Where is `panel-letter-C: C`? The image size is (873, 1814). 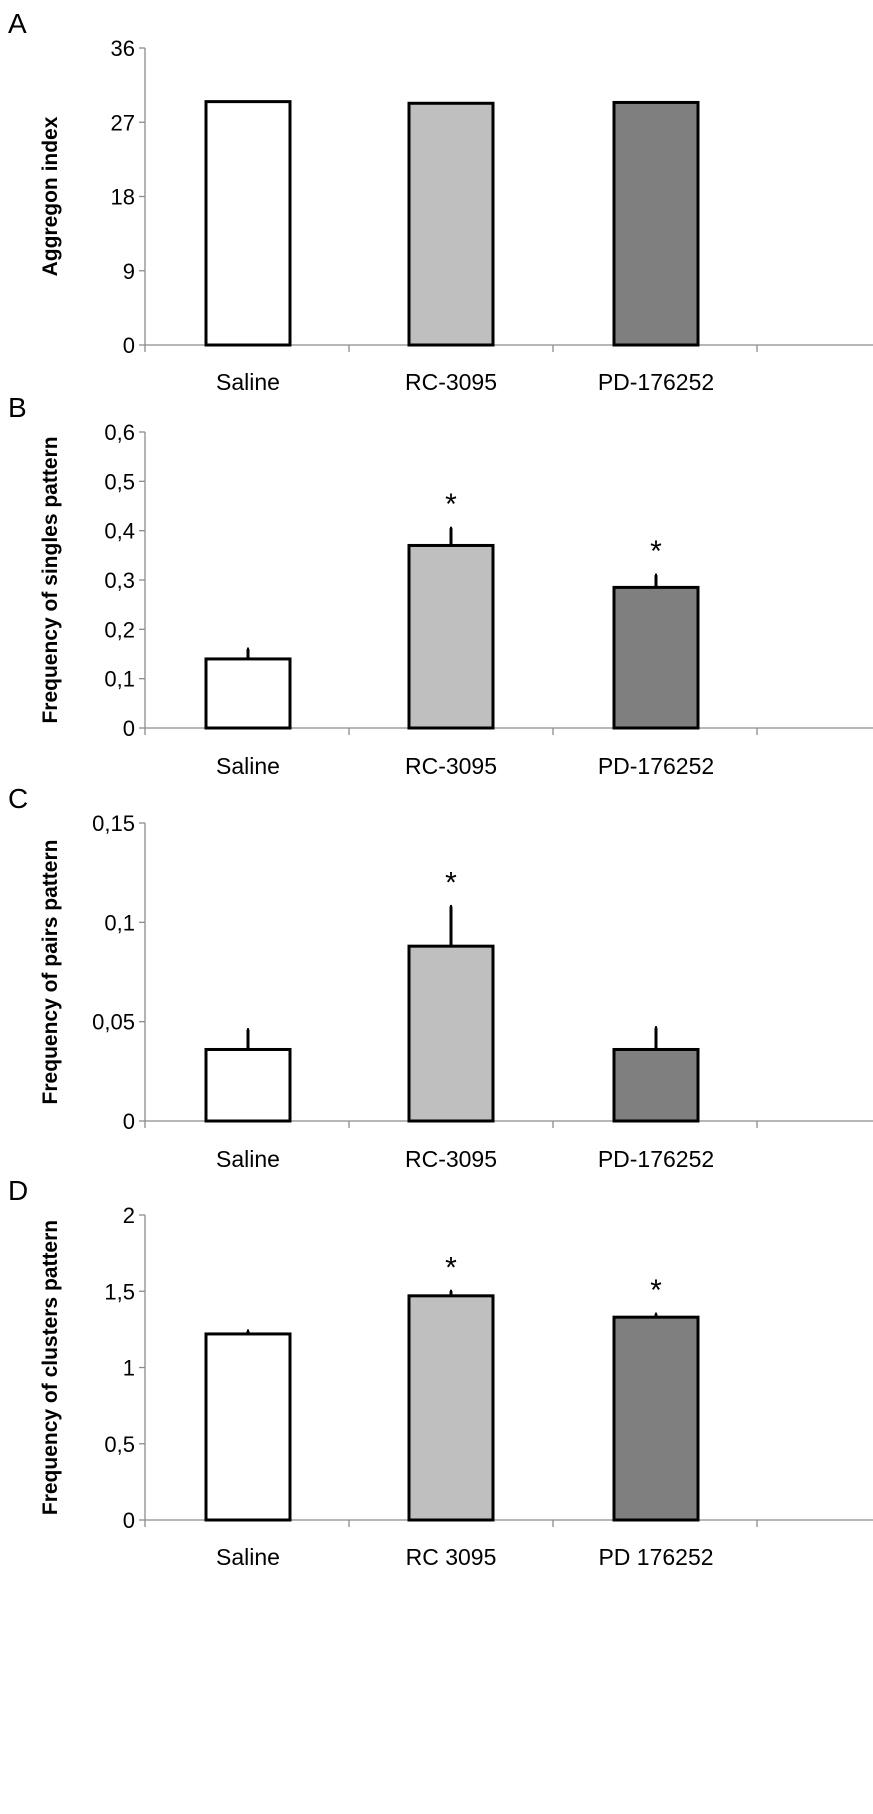
panel-letter-C: C is located at coordinates (18, 798).